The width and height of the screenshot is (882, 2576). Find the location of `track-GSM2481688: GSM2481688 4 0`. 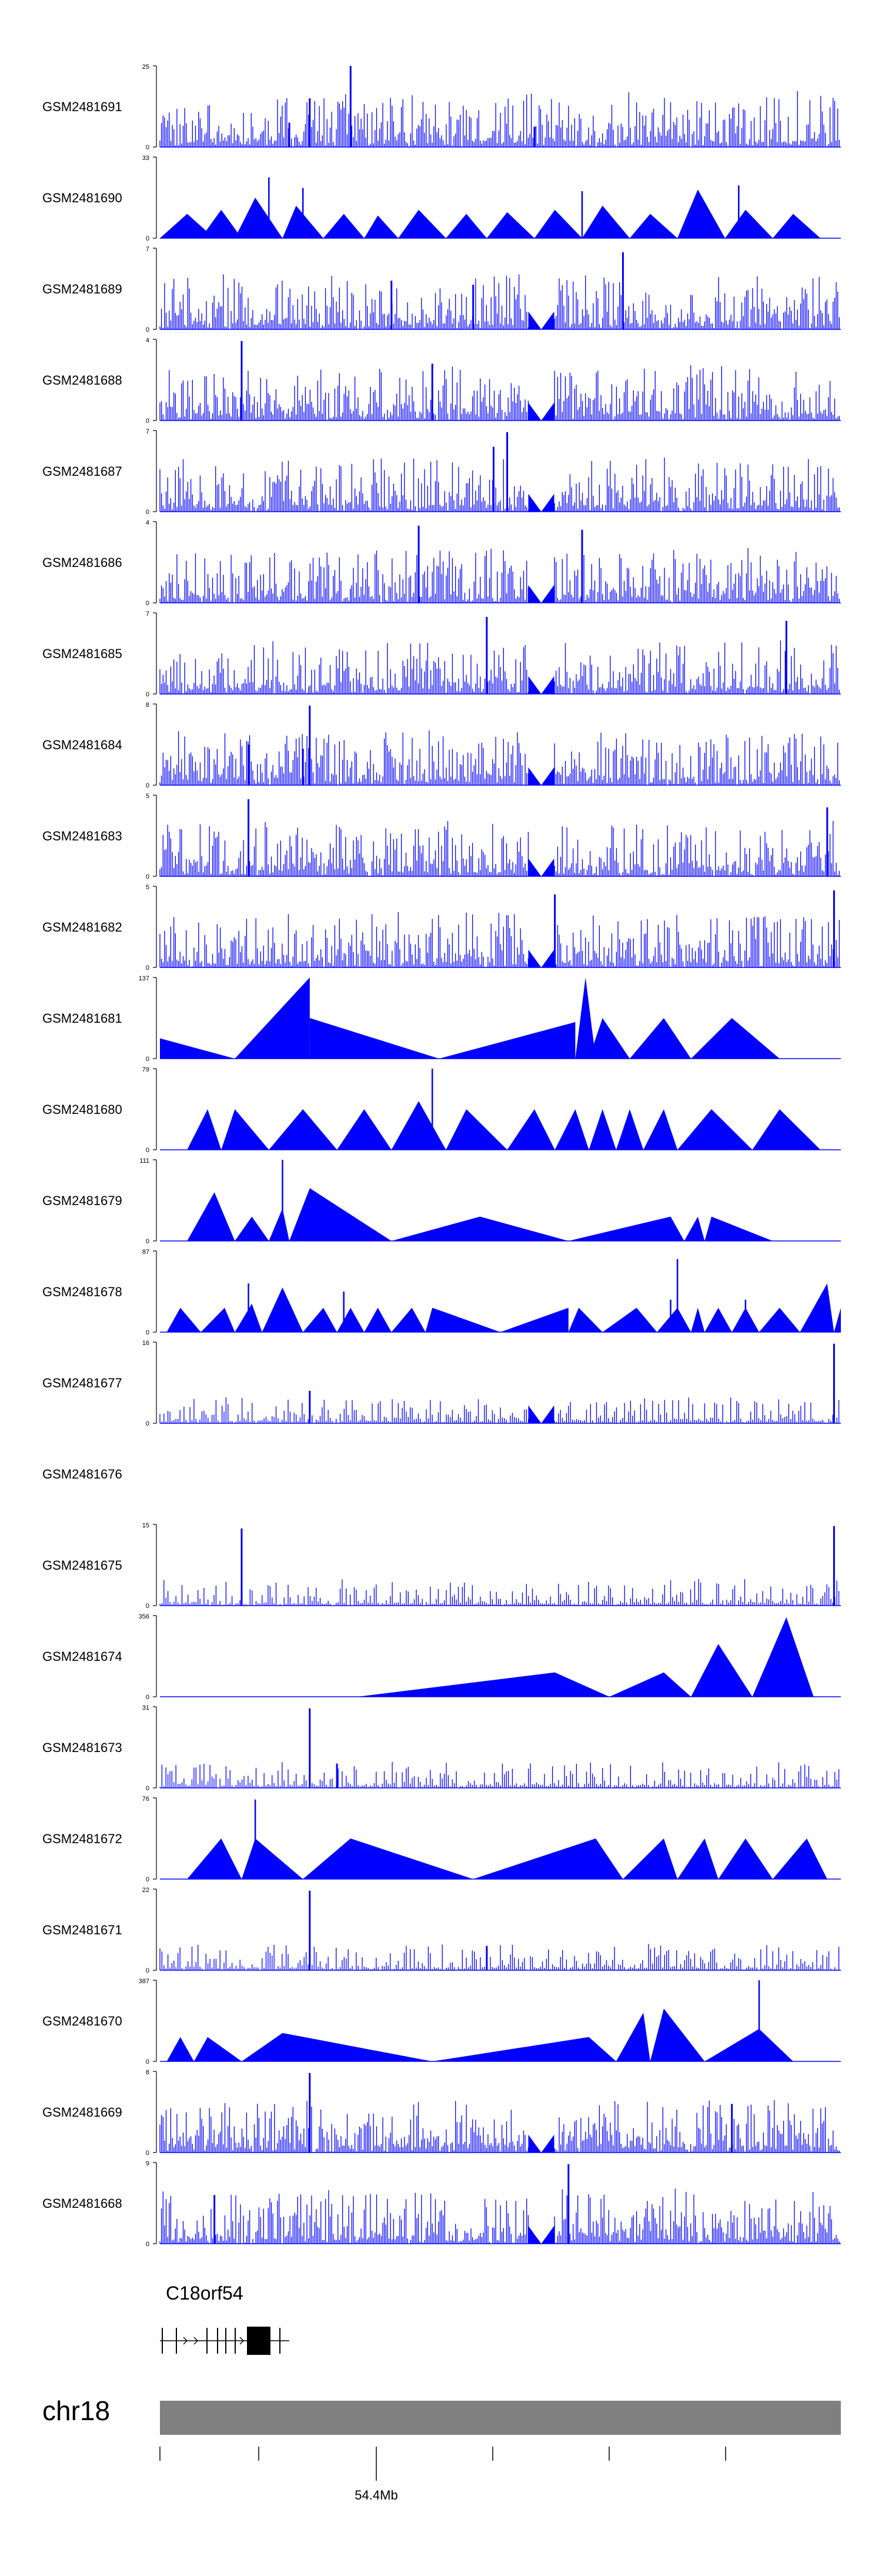

track-GSM2481688: GSM2481688 4 0 is located at coordinates (441, 381).